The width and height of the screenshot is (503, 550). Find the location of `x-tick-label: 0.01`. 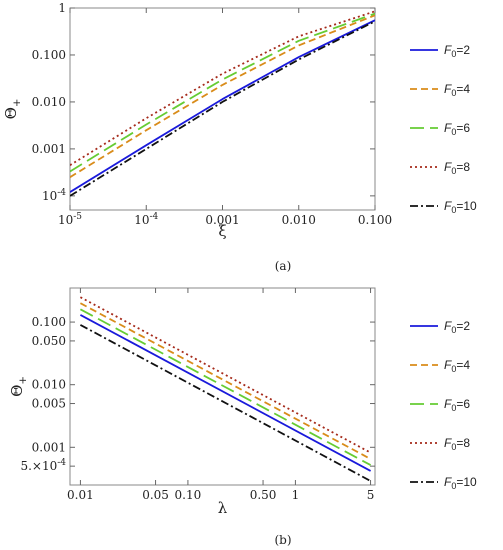

x-tick-label: 0.01 is located at coordinates (80, 495).